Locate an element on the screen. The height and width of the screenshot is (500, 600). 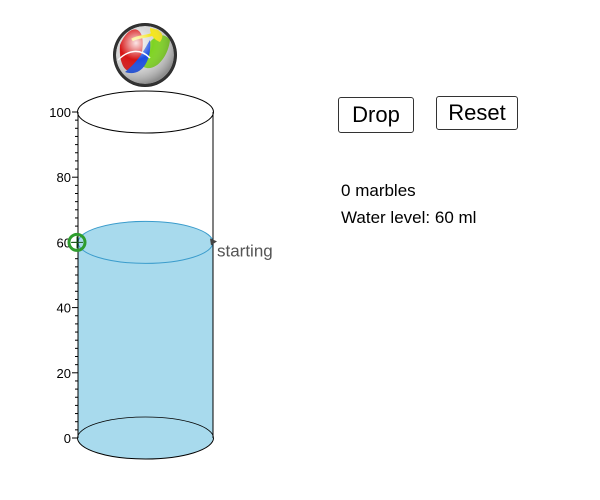
marble-icon is located at coordinates (145, 55).